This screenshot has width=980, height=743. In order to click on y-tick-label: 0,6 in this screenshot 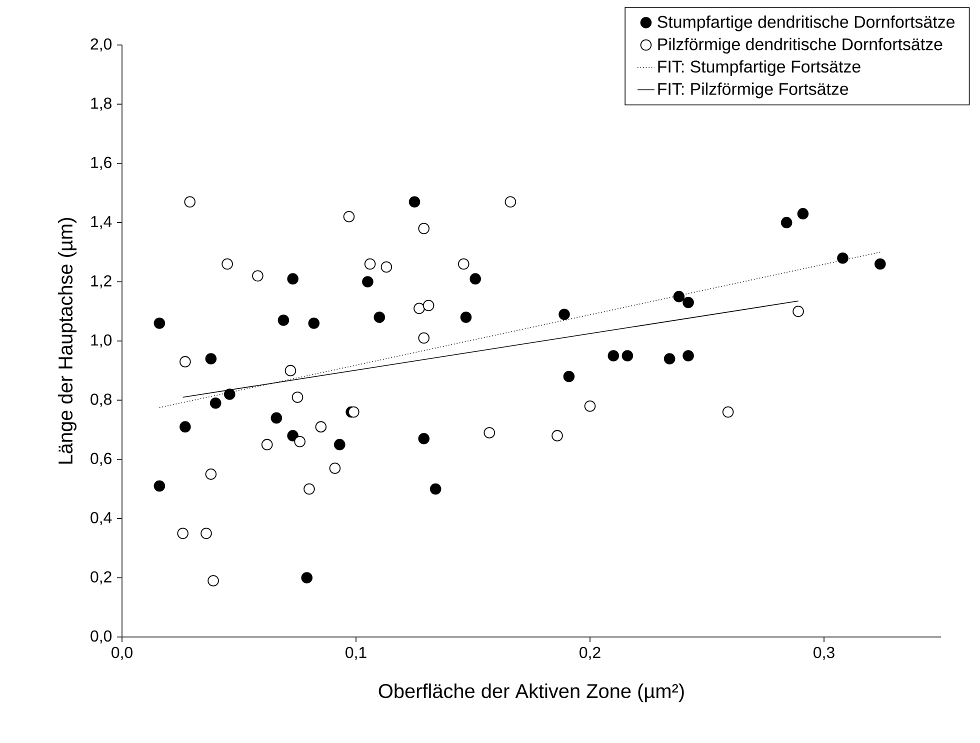, I will do `click(101, 459)`.